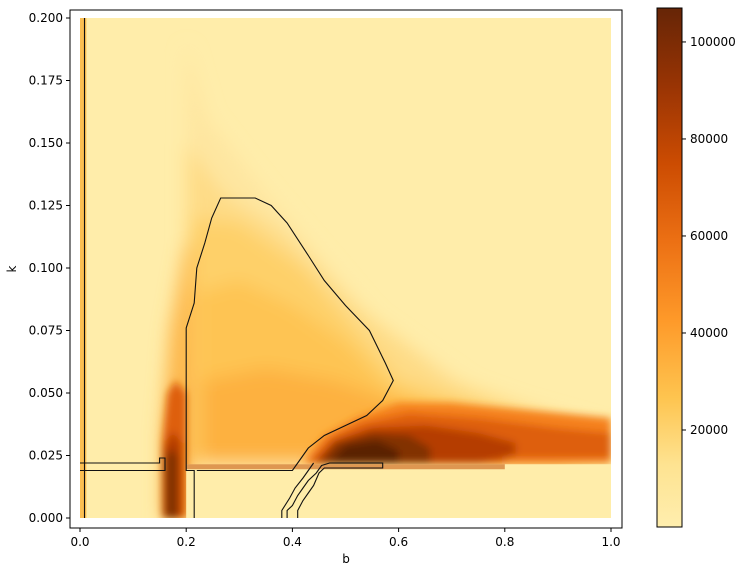 This screenshot has height=574, width=747. What do you see at coordinates (186, 542) in the screenshot?
I see `x-tick-label: 0.2` at bounding box center [186, 542].